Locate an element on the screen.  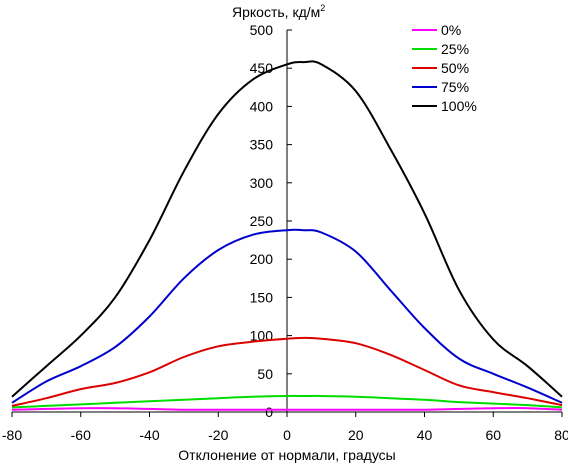
x-tick-label: 60 is located at coordinates (493, 435).